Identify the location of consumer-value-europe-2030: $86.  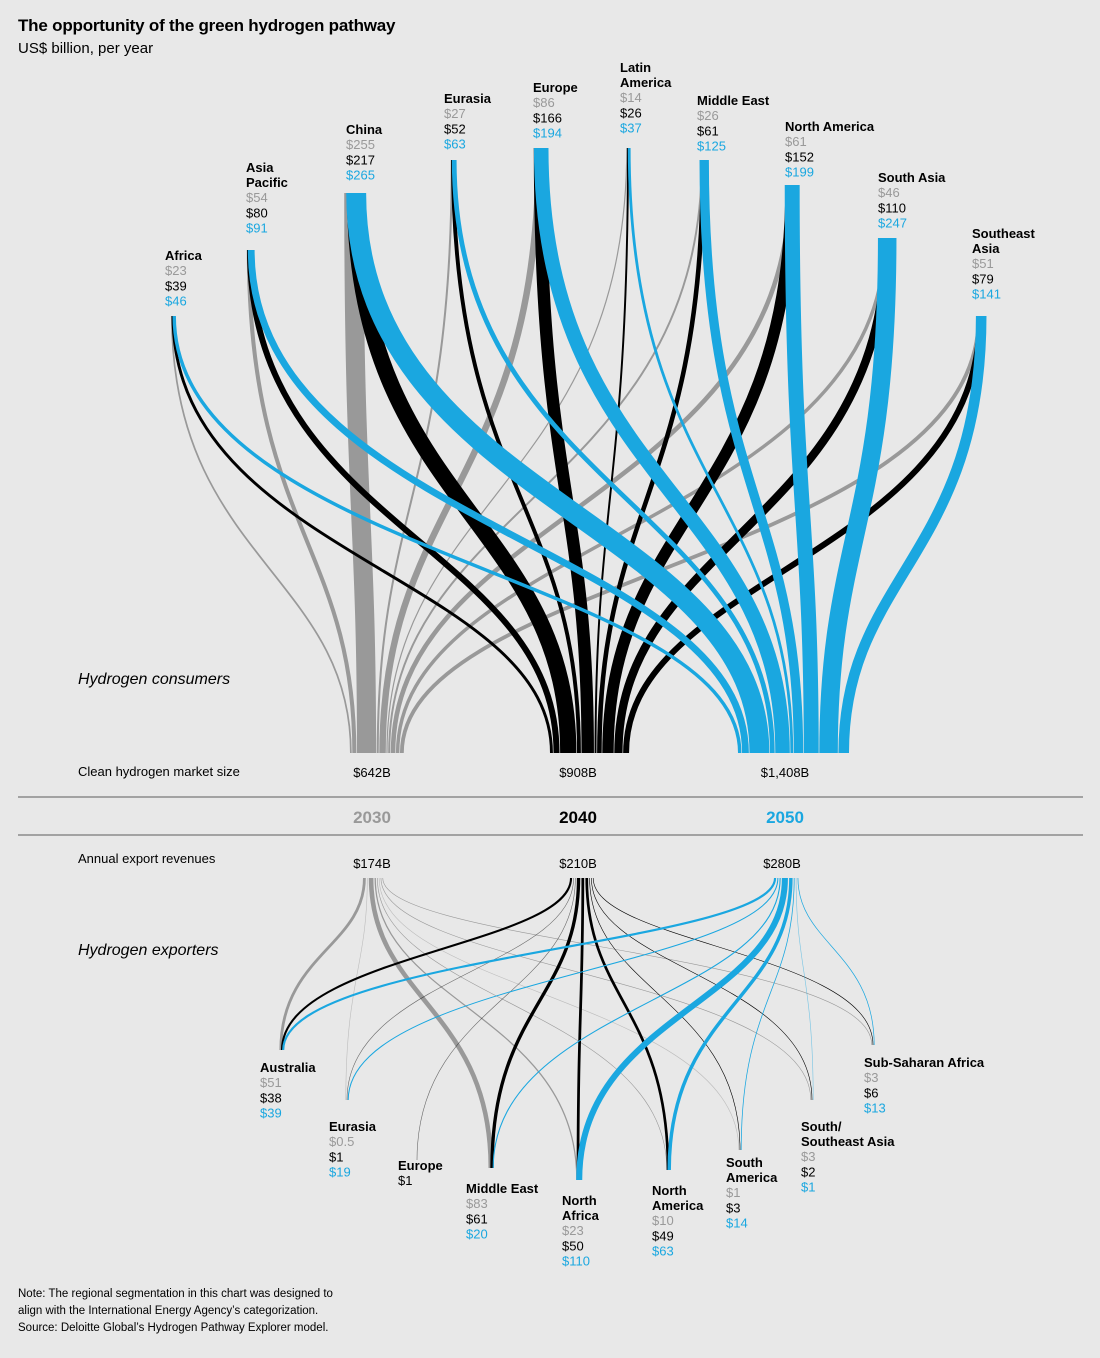
(544, 102).